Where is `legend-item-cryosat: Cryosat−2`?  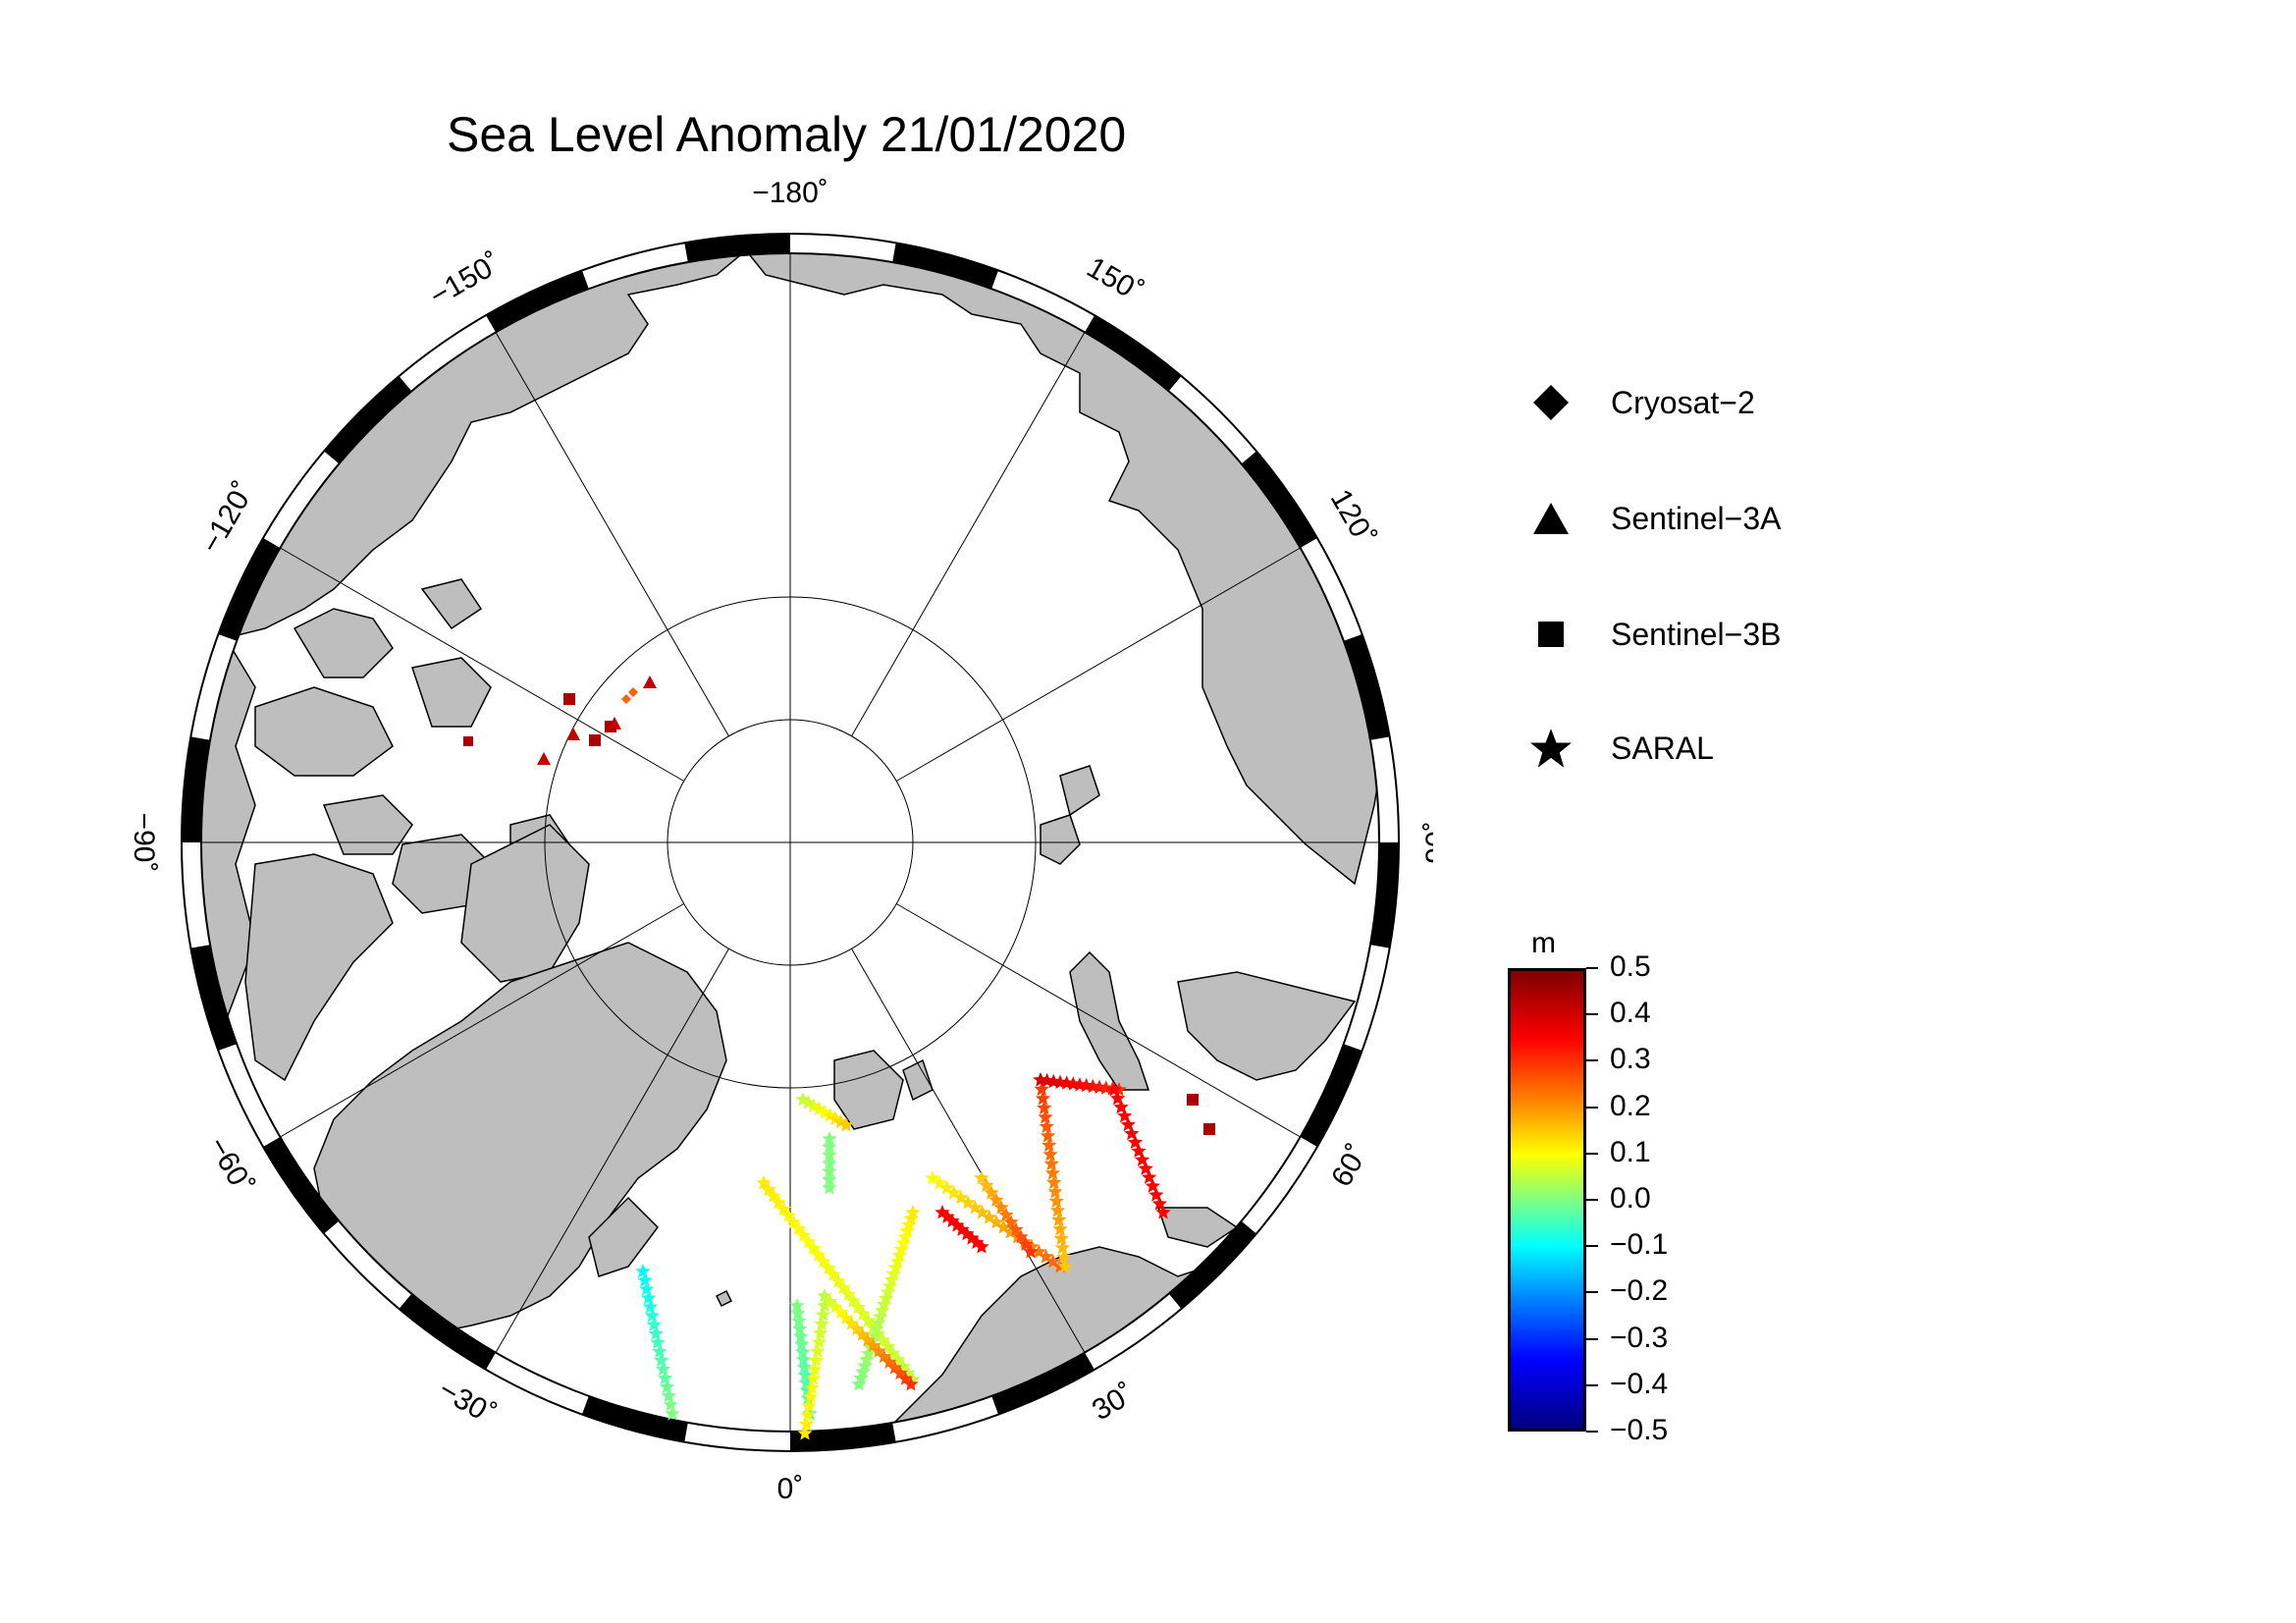
legend-item-cryosat: Cryosat−2 is located at coordinates (1640, 403).